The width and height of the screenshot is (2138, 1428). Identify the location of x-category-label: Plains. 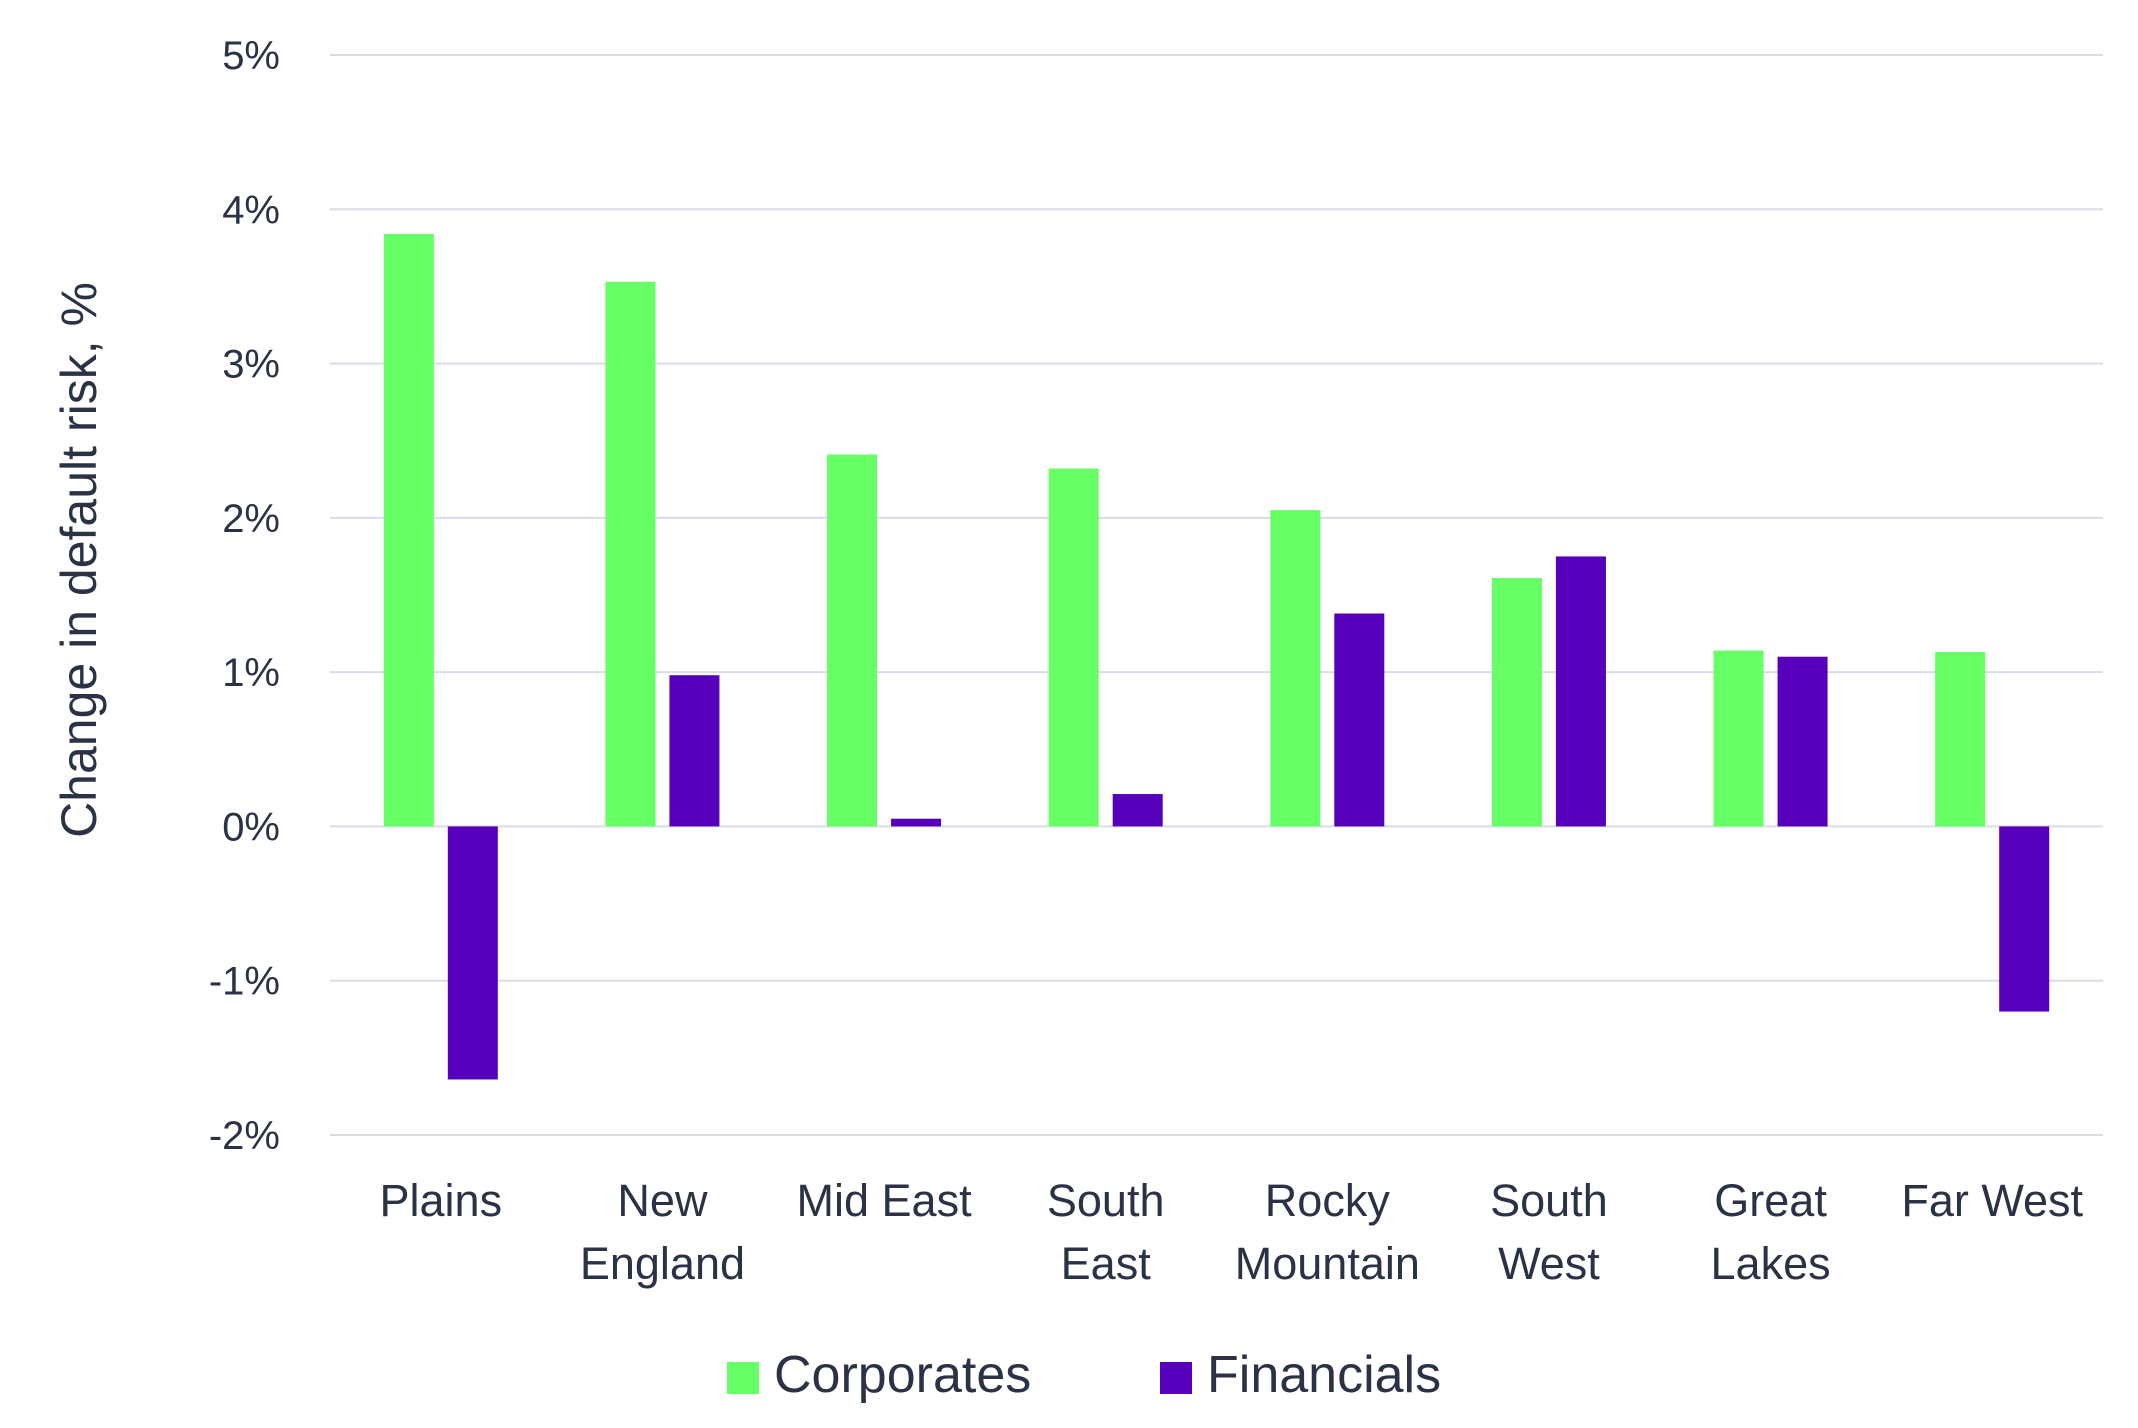
(441, 1200).